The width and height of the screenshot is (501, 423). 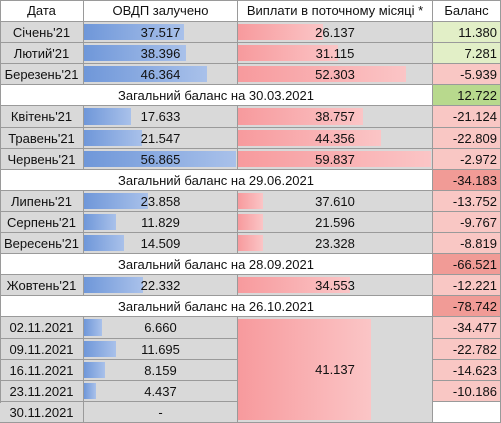 I want to click on balance-value: -34.477, so click(x=474, y=327).